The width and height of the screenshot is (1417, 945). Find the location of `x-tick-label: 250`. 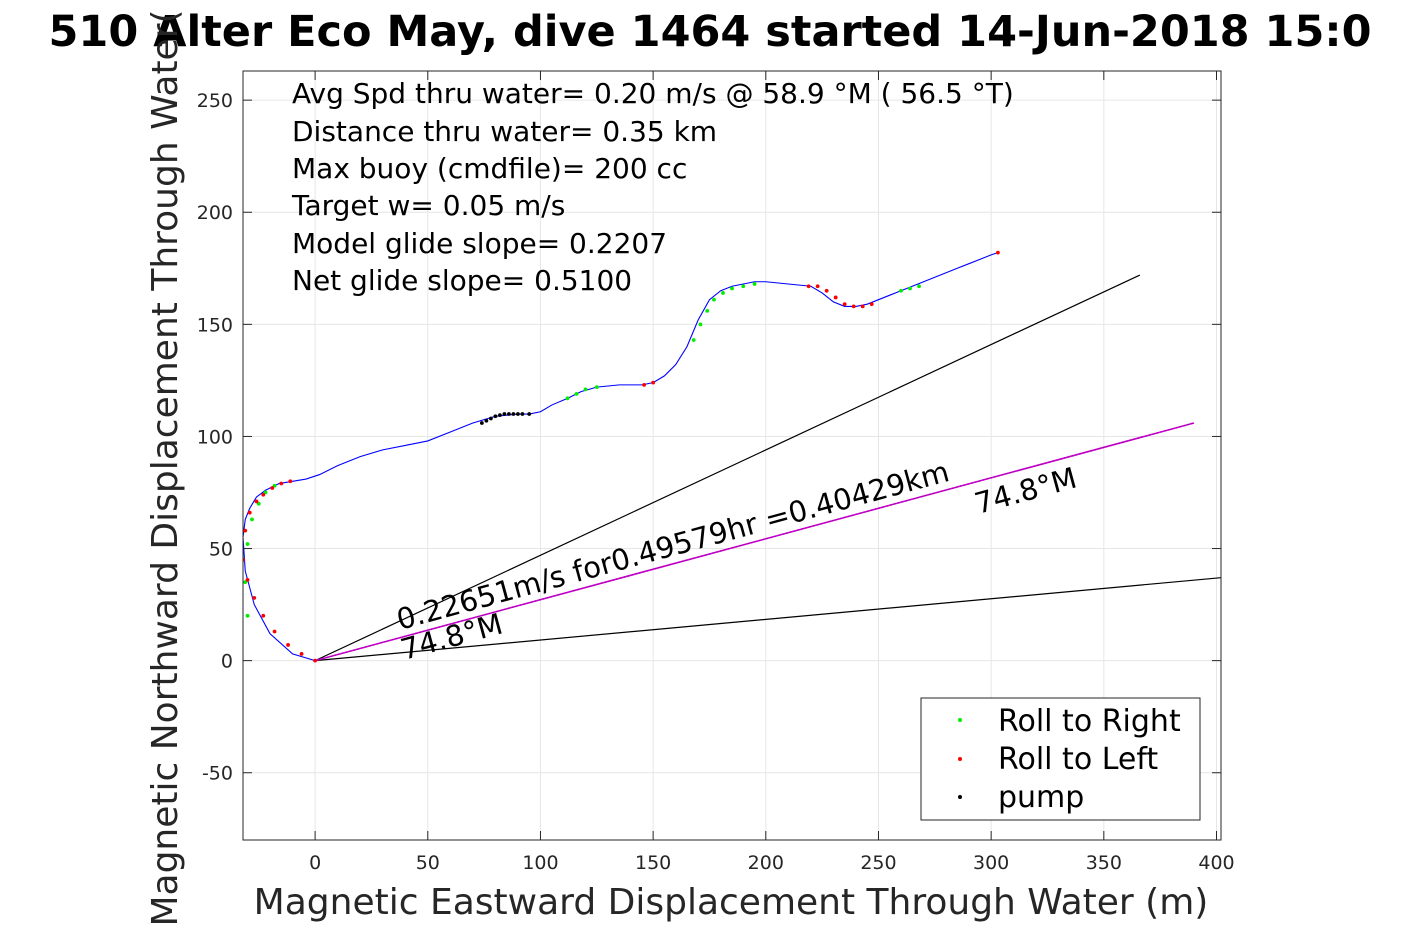

x-tick-label: 250 is located at coordinates (878, 863).